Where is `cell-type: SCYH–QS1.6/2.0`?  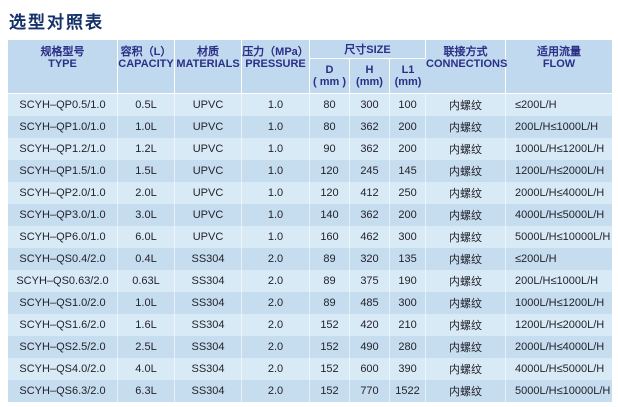 cell-type: SCYH–QS1.6/2.0 is located at coordinates (63, 325).